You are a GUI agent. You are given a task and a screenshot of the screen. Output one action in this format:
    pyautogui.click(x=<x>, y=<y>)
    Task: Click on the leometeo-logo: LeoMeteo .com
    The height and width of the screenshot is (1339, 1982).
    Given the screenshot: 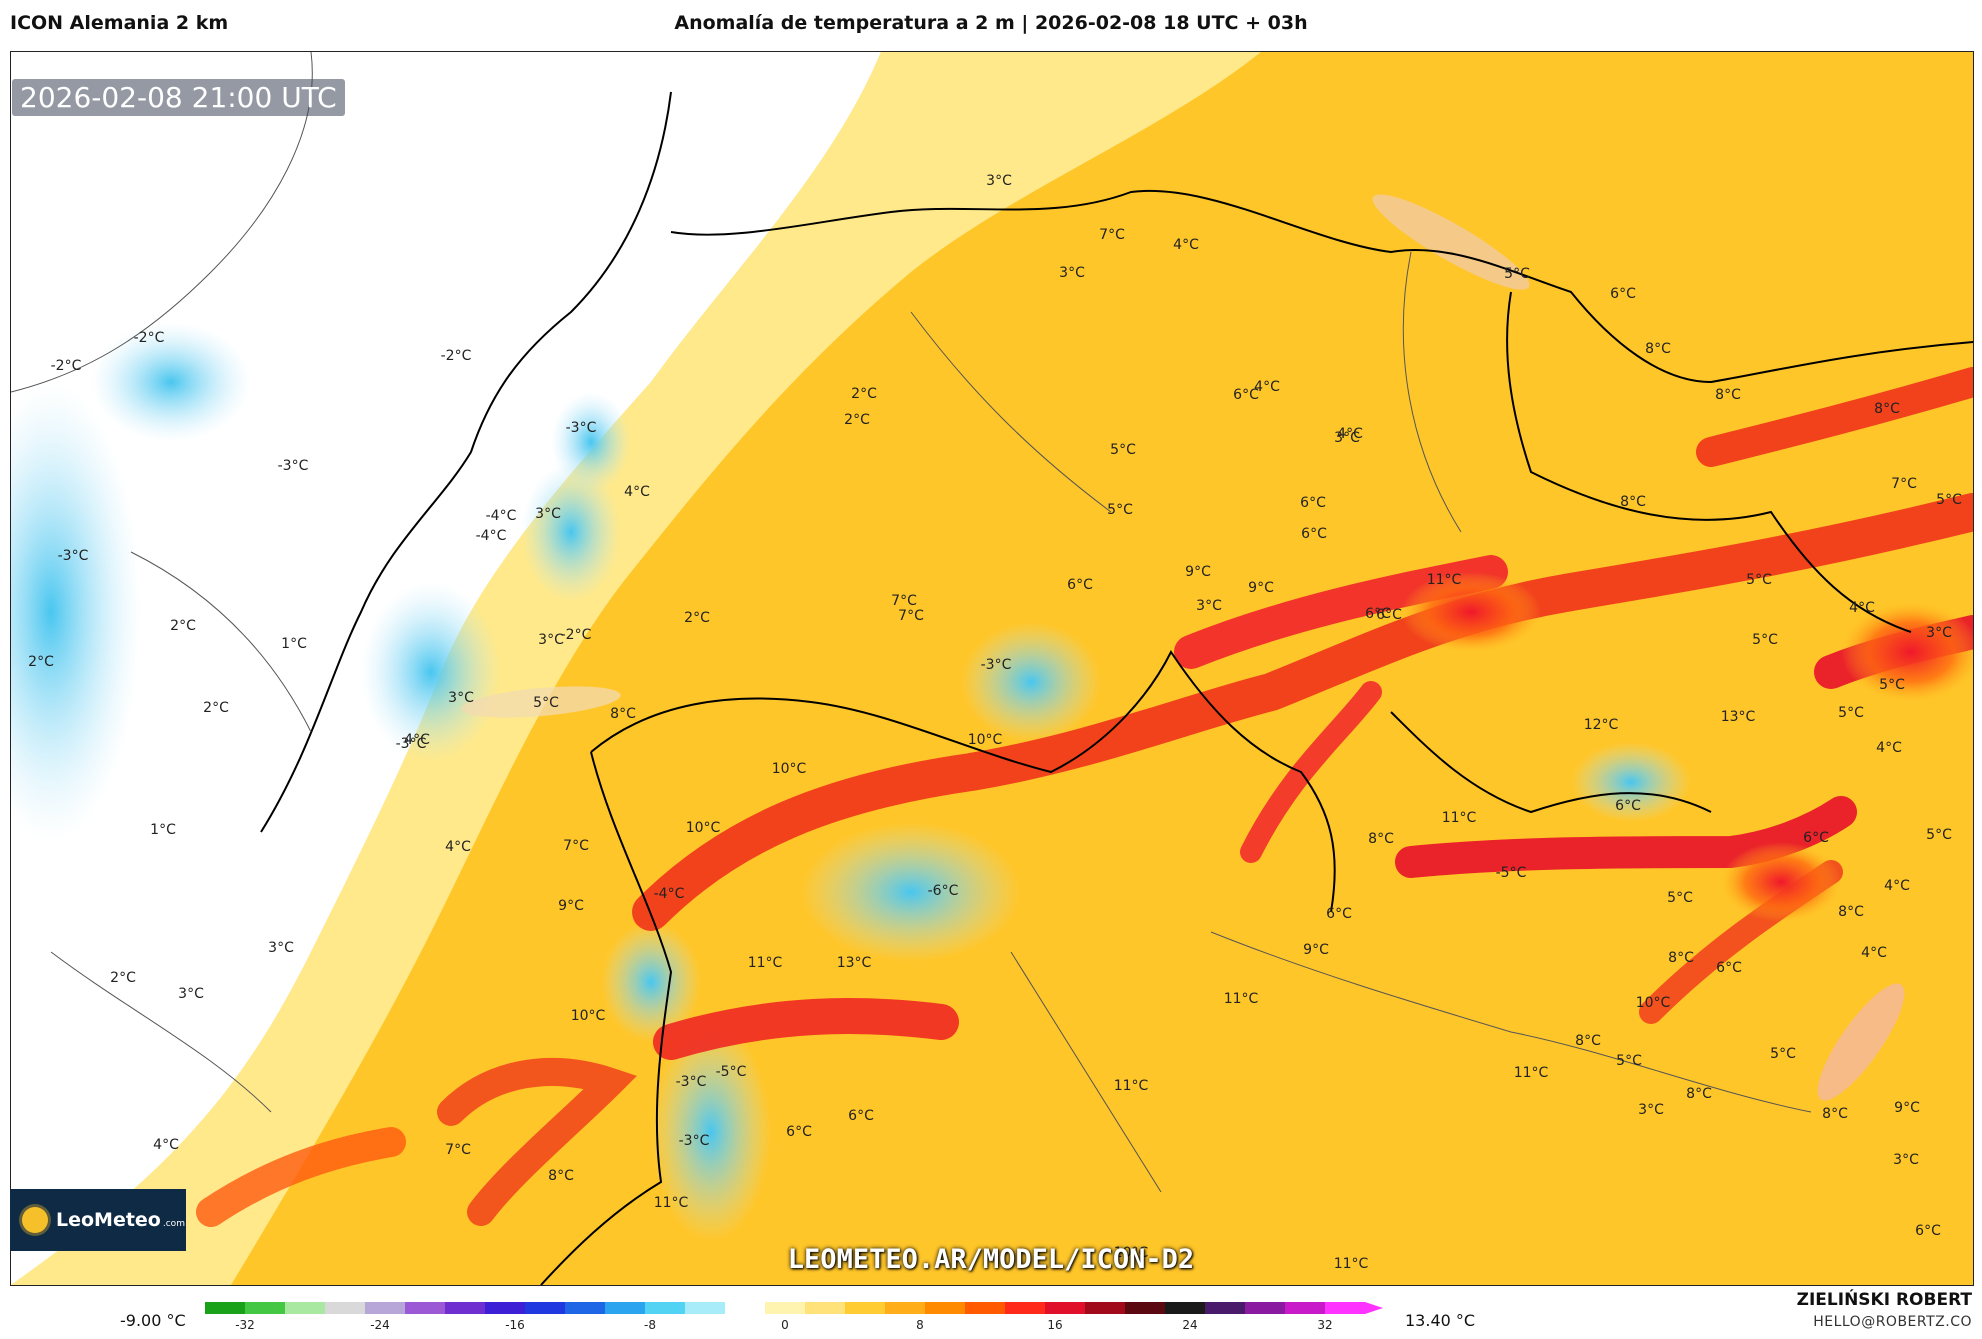 What is the action you would take?
    pyautogui.click(x=98, y=1220)
    